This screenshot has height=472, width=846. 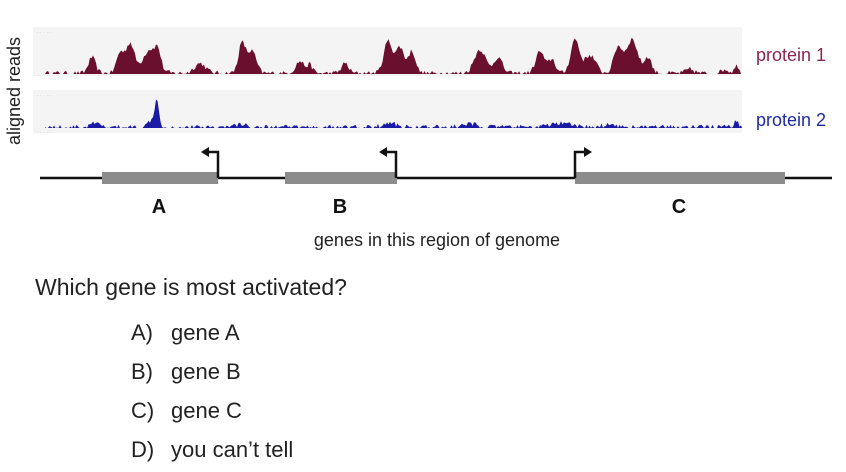 I want to click on gene-block-b, so click(x=341, y=178).